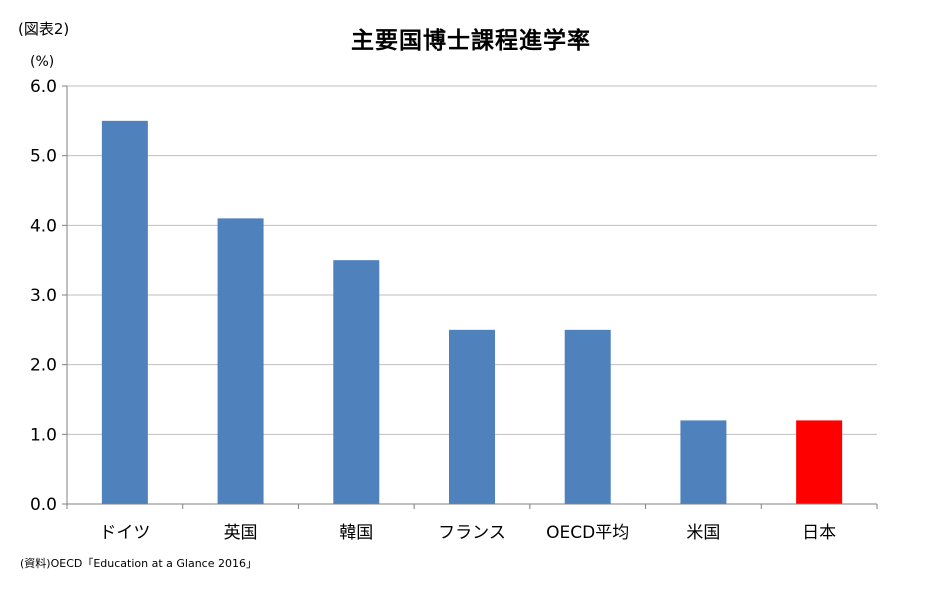 This screenshot has width=942, height=591. I want to click on x-category-label: 日本, so click(819, 533).